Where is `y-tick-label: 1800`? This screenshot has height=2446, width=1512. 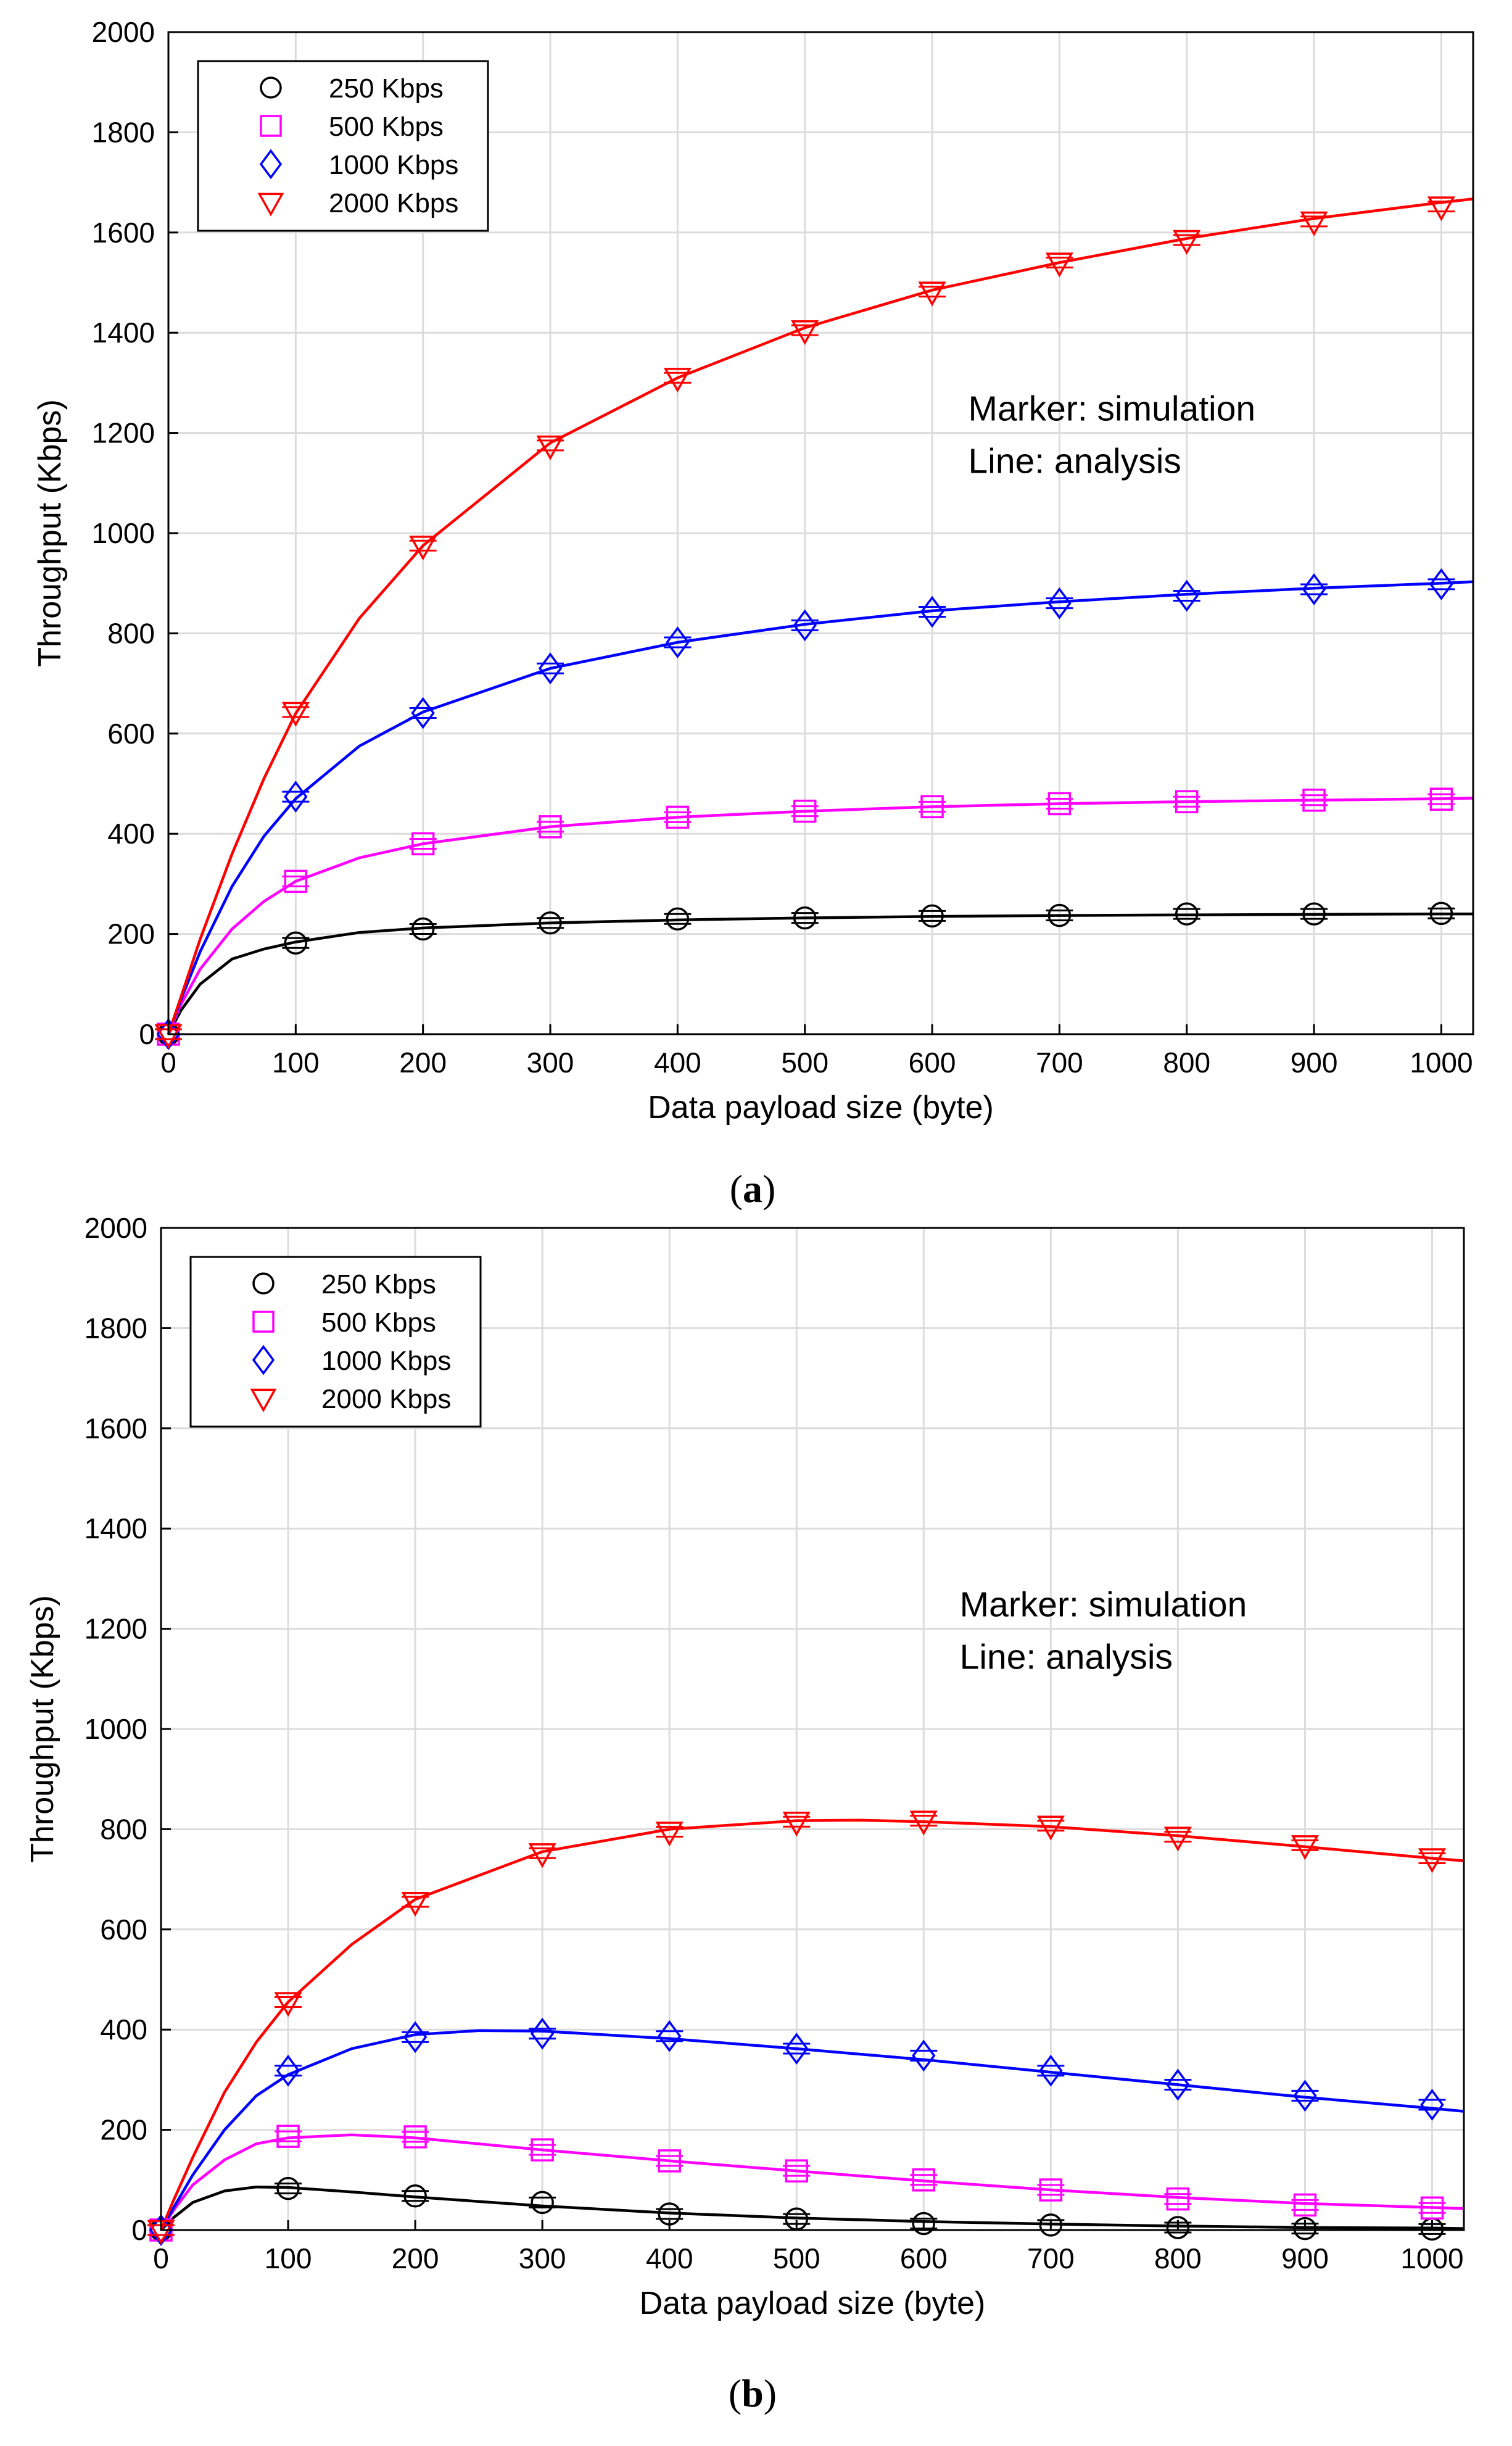 y-tick-label: 1800 is located at coordinates (123, 132).